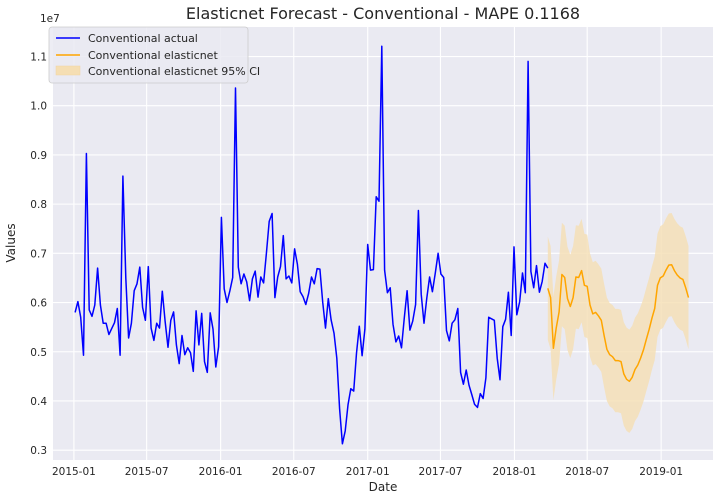 The height and width of the screenshot is (500, 723). I want to click on legend-box, so click(148, 55).